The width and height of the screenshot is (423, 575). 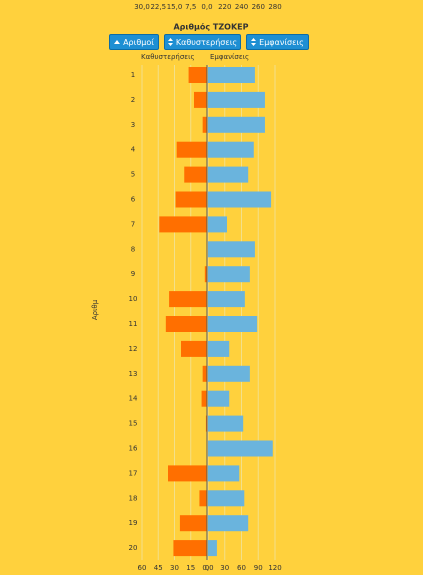 I want to click on top-tick-label: 22,5, so click(x=158, y=7).